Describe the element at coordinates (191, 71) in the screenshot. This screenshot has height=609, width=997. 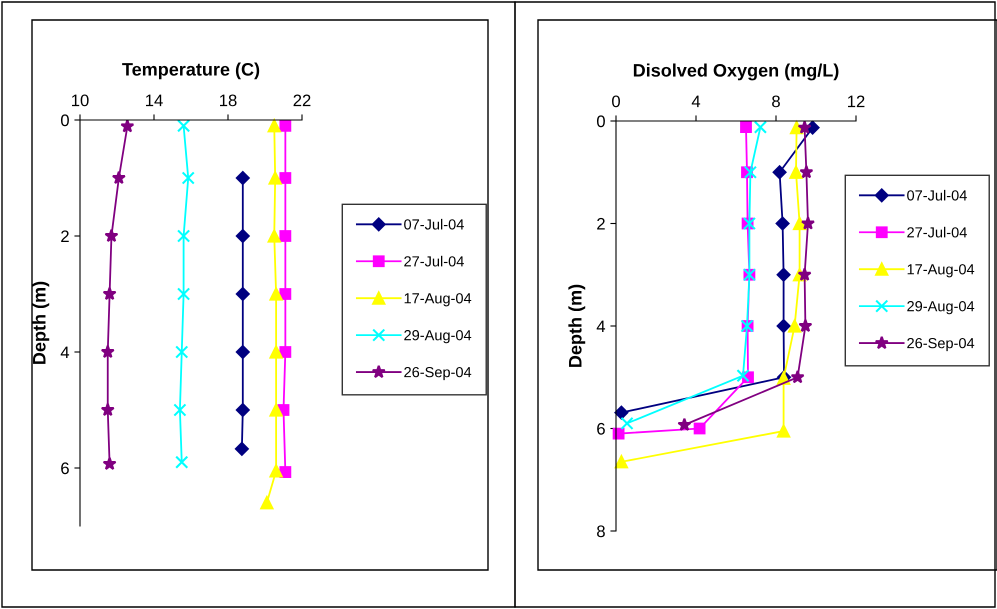
I see `chart-title: Temperature (C)` at that location.